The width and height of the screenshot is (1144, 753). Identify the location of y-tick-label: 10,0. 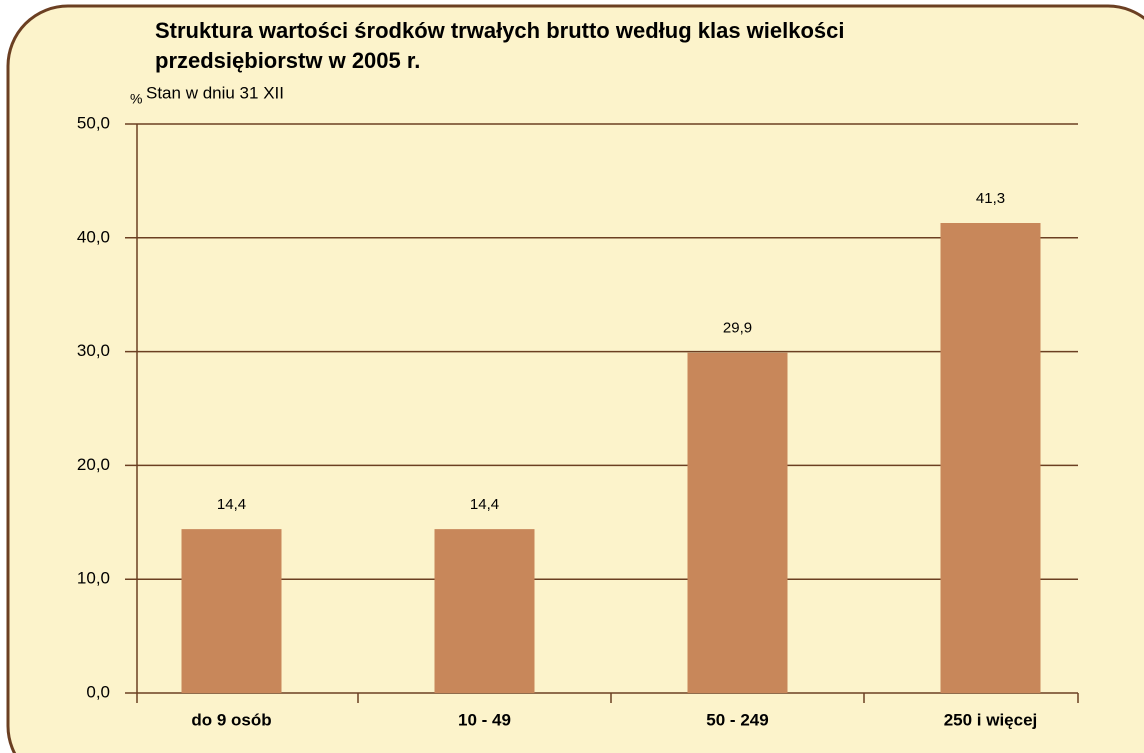
(93, 578).